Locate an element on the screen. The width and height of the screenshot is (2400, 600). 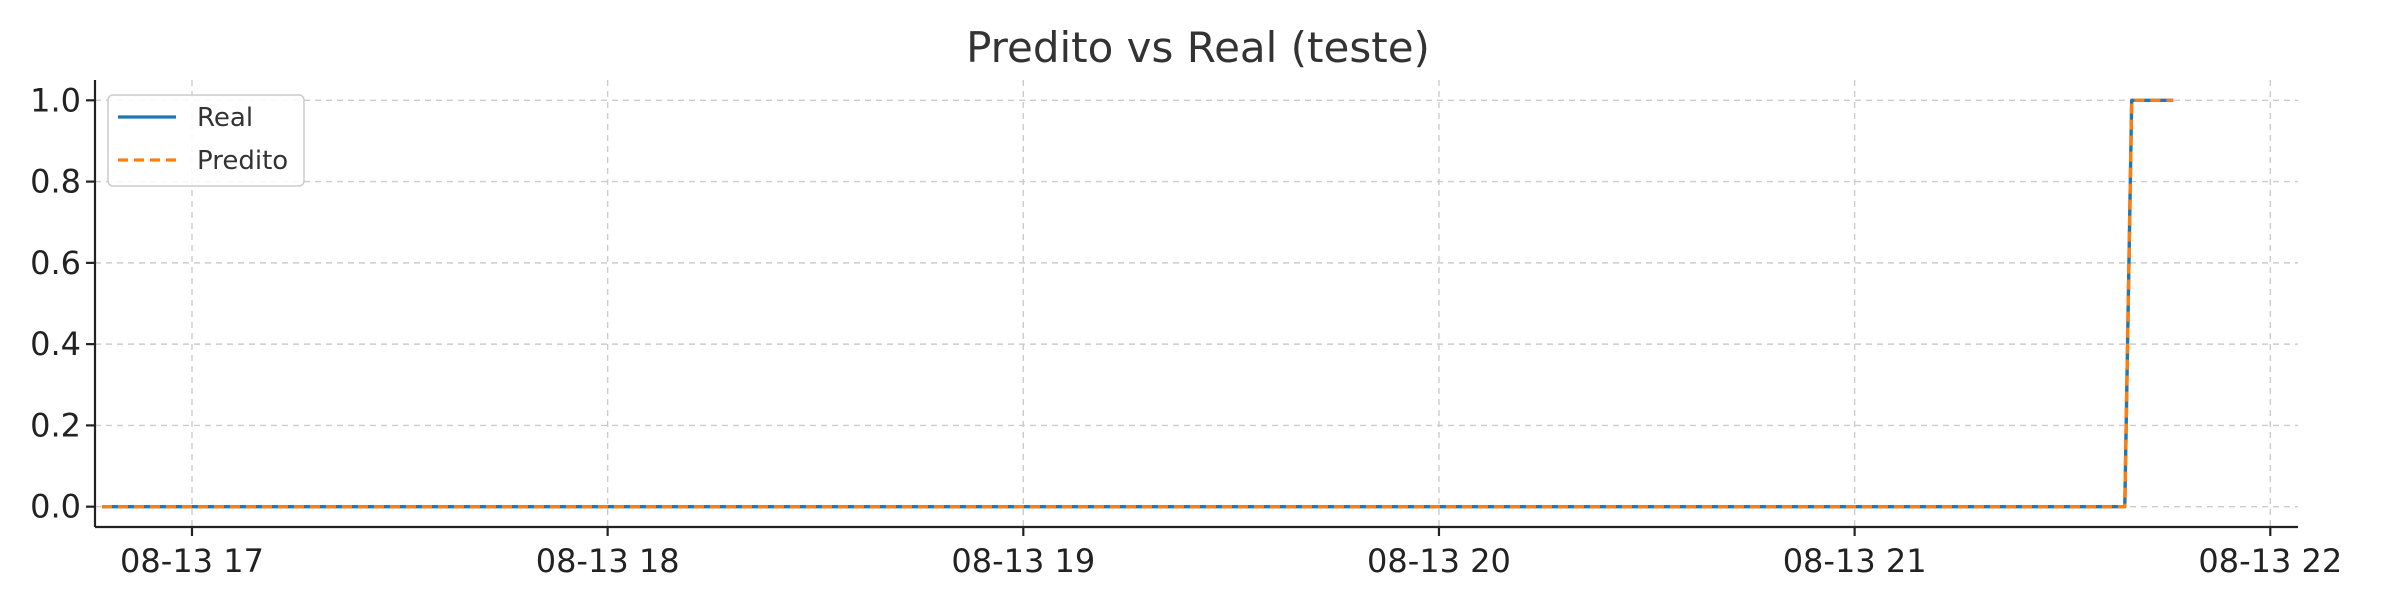
x-tick-label: 08-13 20 is located at coordinates (1439, 561).